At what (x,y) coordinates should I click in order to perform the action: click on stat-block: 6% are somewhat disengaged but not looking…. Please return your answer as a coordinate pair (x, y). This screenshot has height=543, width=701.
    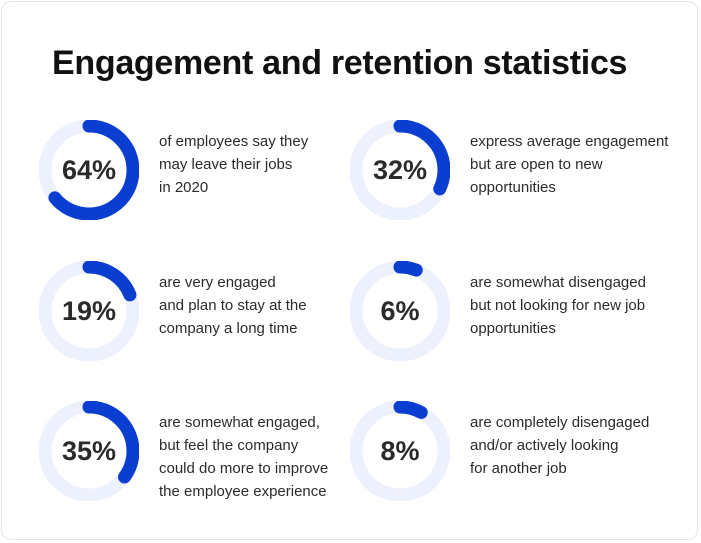
    Looking at the image, I should click on (510, 316).